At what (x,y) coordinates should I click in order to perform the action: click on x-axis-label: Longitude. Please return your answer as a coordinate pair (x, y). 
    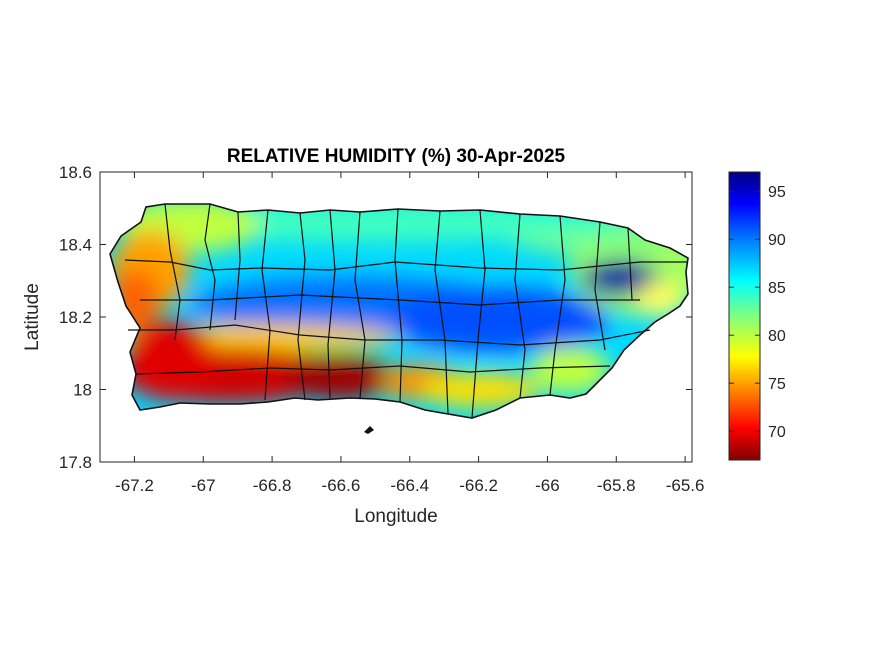
    Looking at the image, I should click on (395, 516).